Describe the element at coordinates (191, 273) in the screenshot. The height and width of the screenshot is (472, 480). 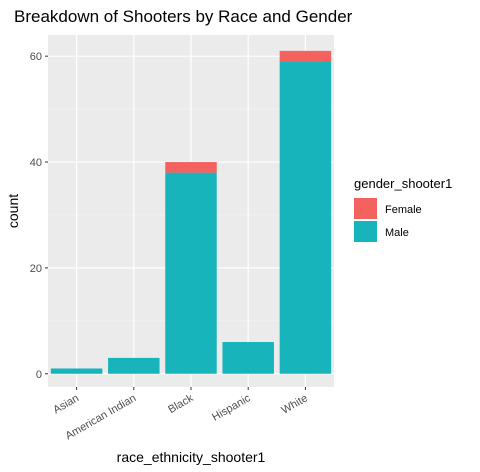
I see `bar-male-black` at that location.